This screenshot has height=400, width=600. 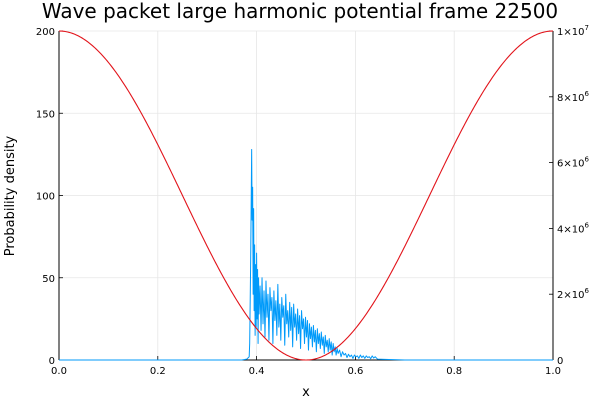 I want to click on x-axis-label: x, so click(x=306, y=392).